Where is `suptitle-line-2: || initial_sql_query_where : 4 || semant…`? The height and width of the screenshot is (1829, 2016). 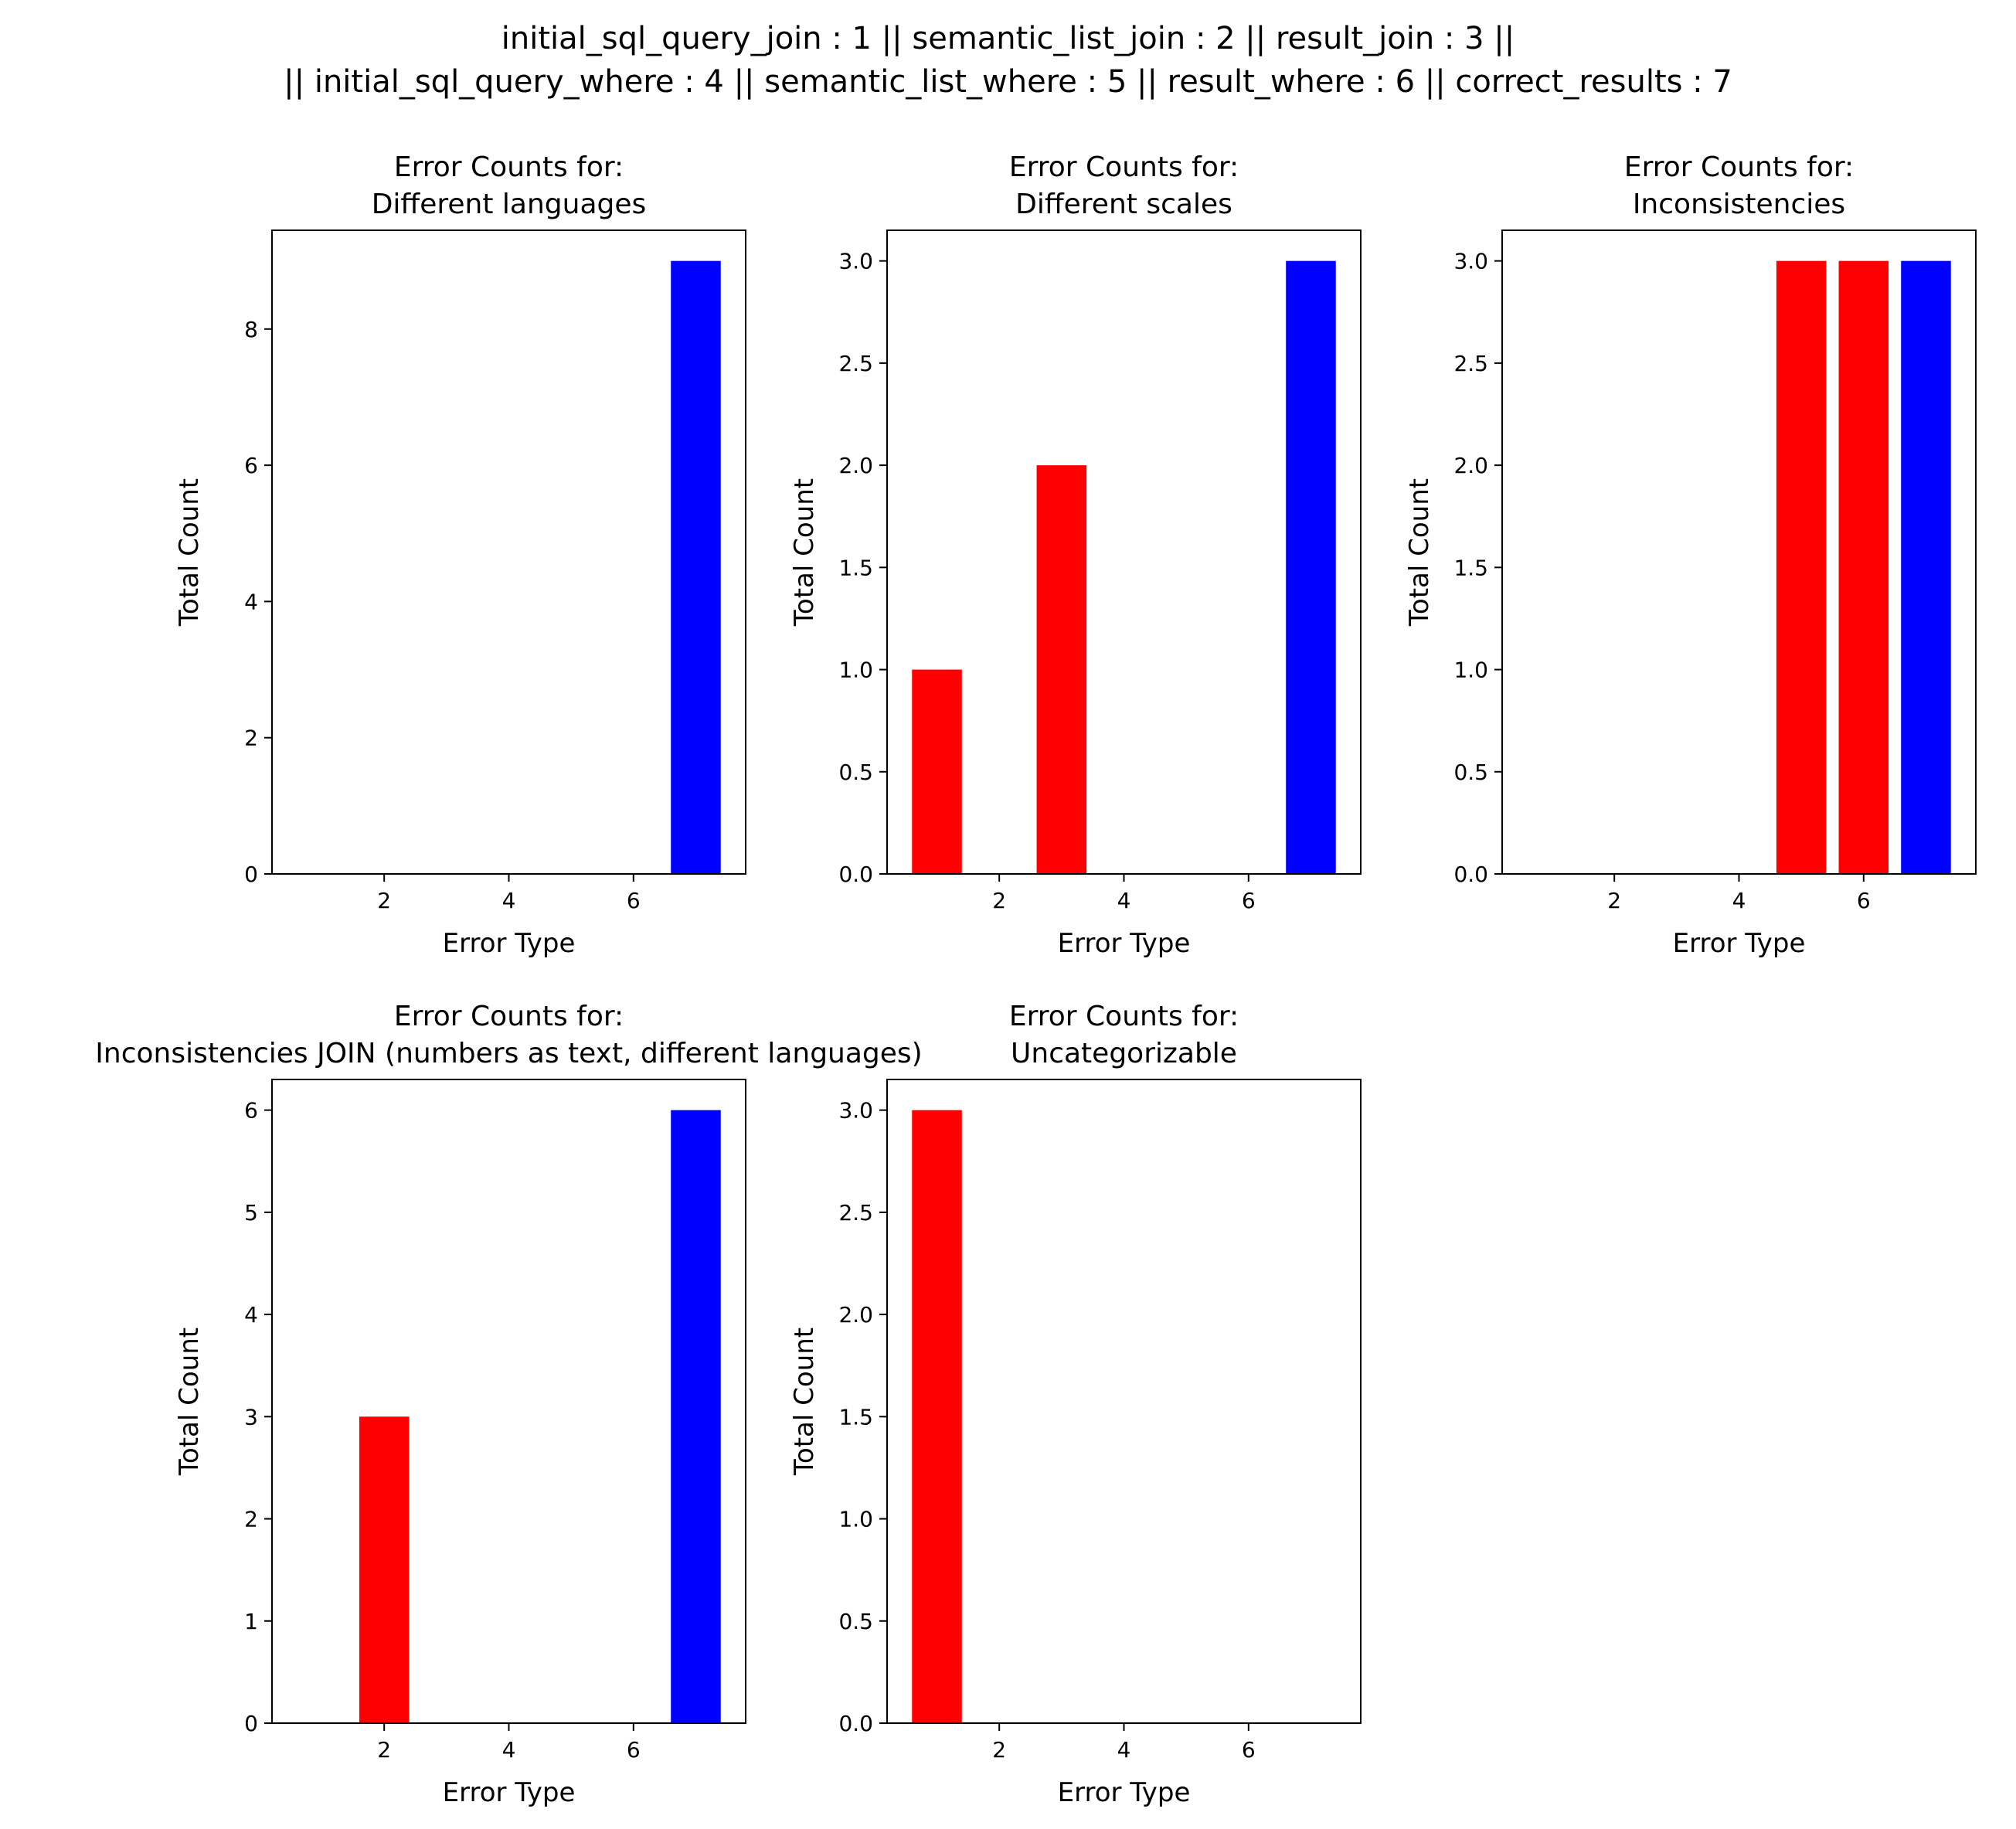 suptitle-line-2: || initial_sql_query_where : 4 || semant… is located at coordinates (1008, 82).